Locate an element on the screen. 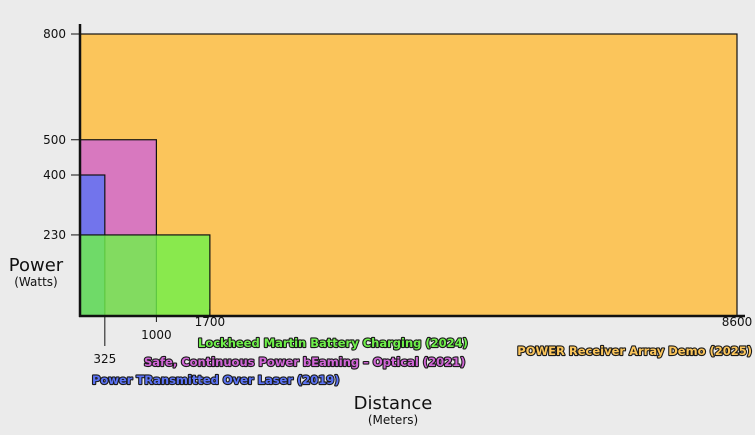  x-ticks: 325 1000 1700 8600 is located at coordinates (422, 337).